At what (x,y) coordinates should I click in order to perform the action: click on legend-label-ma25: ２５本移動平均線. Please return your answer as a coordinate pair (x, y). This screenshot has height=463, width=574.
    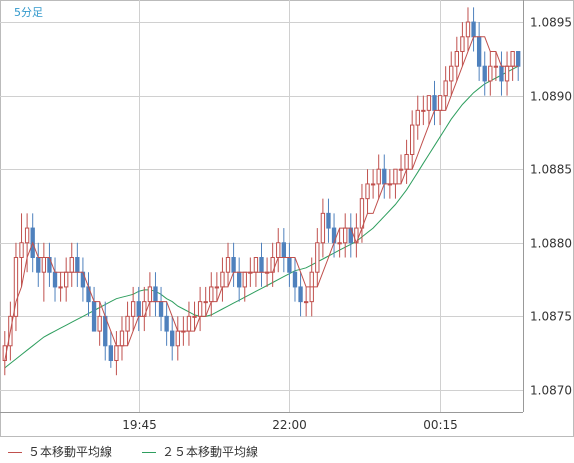
    Looking at the image, I should click on (210, 452).